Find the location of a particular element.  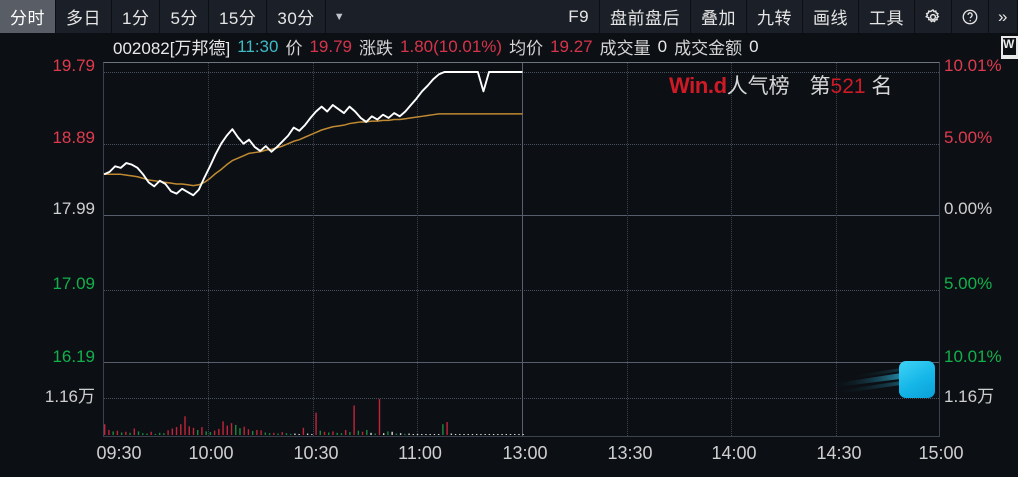

change-value: 1.80(10.01%) is located at coordinates (451, 46).